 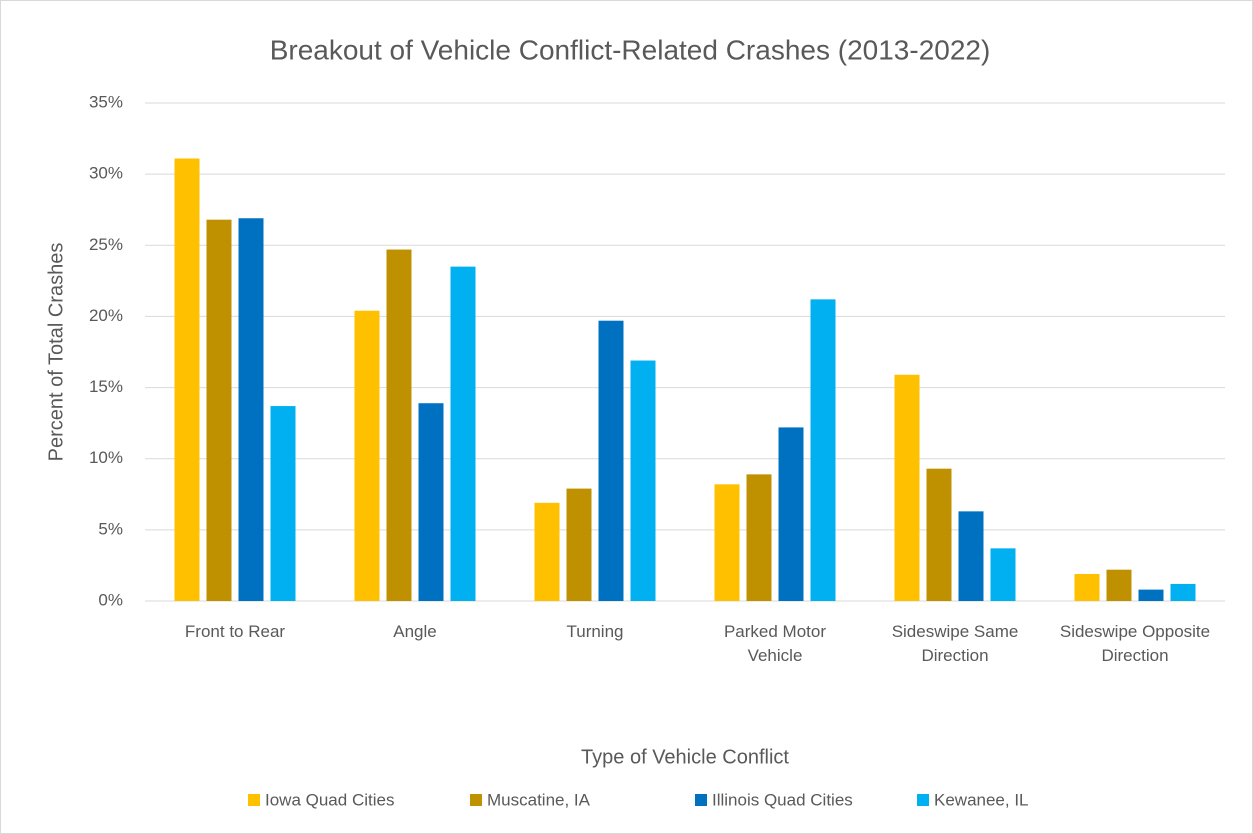 I want to click on y-tick-label: 15%, so click(x=106, y=386).